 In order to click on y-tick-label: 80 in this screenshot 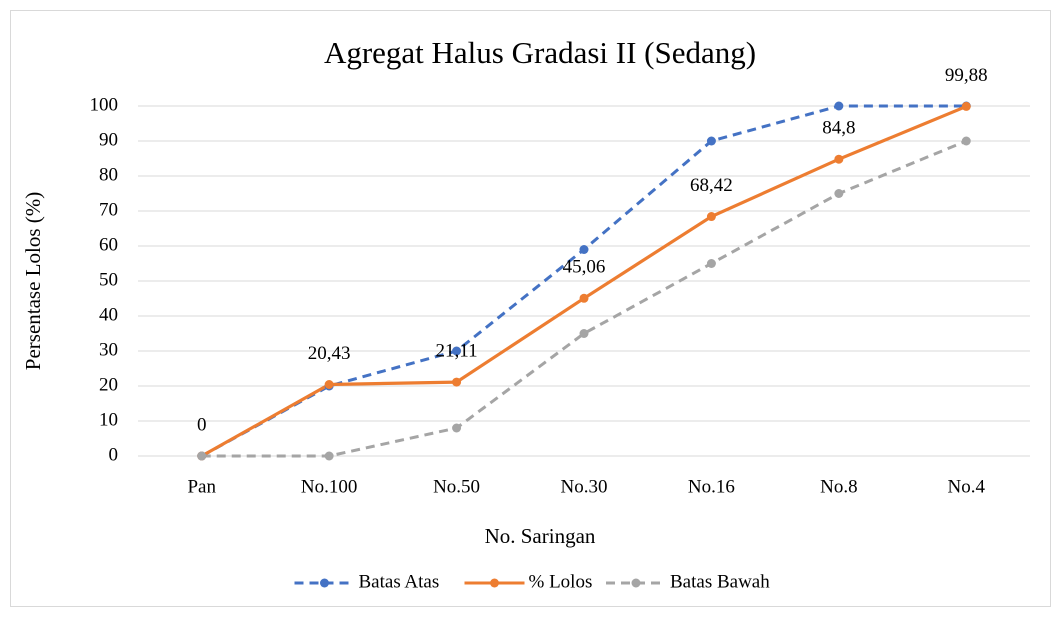, I will do `click(108, 174)`.